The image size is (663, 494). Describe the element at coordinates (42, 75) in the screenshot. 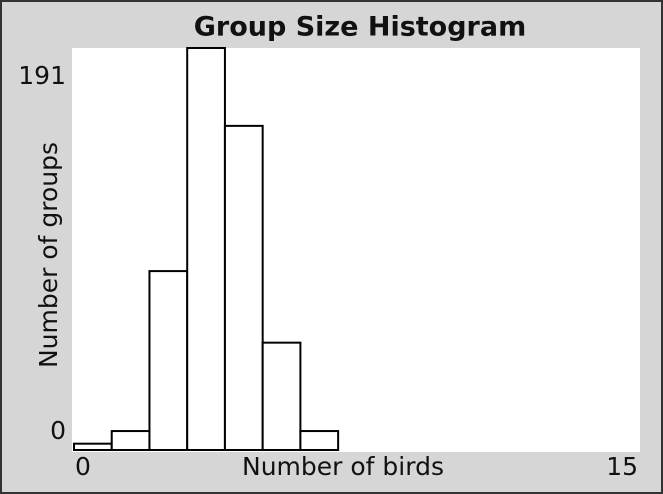

I see `y-tick-label: 191` at that location.